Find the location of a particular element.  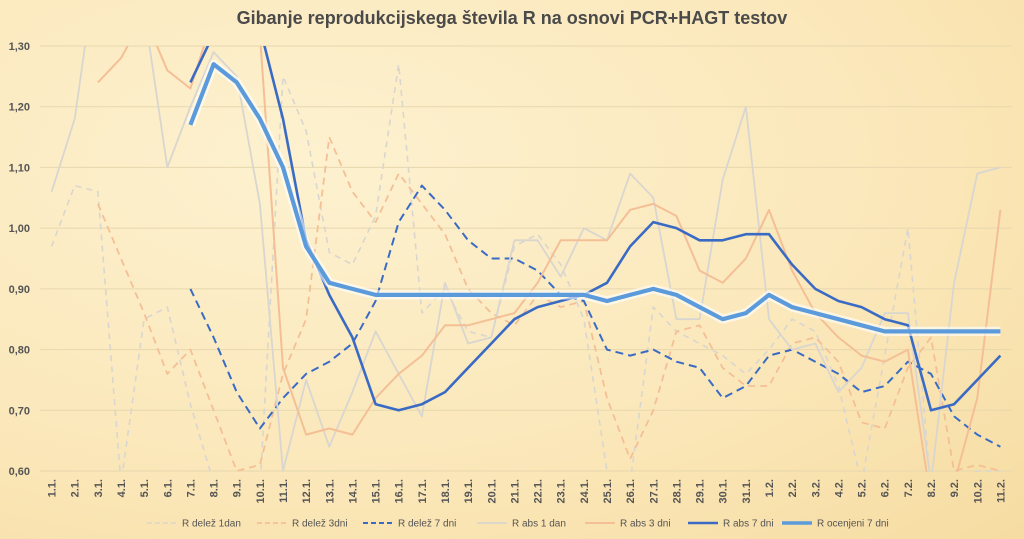

x-tick-label: 8.1. is located at coordinates (215, 488).